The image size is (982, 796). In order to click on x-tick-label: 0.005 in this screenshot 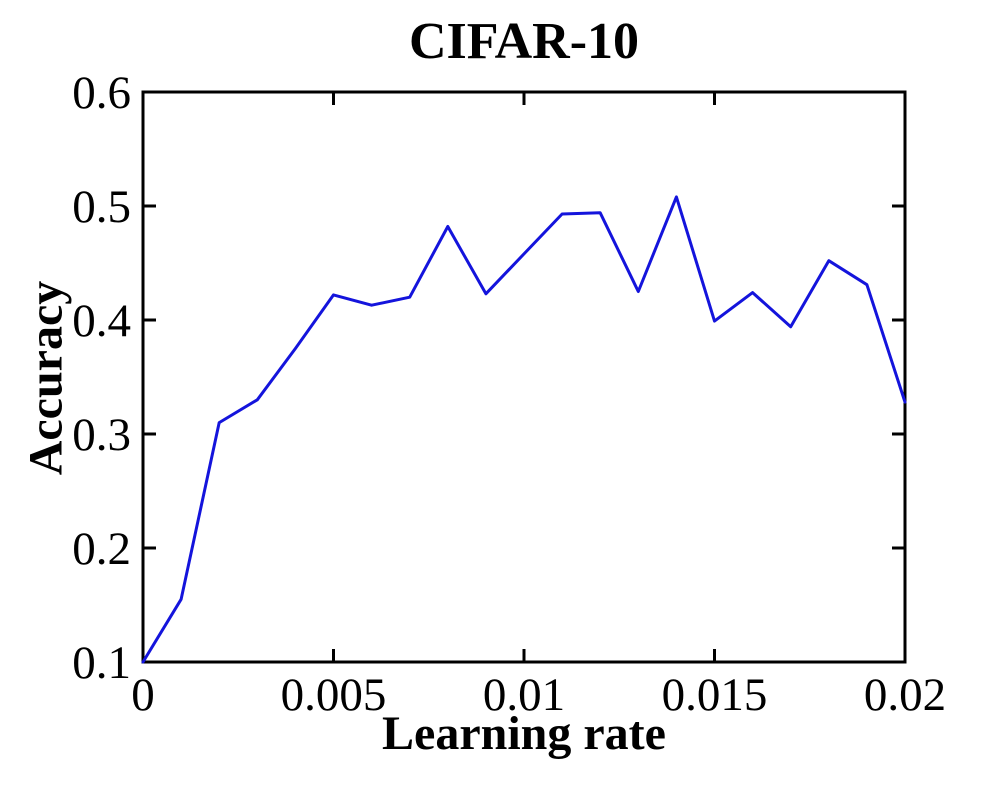, I will do `click(334, 695)`.